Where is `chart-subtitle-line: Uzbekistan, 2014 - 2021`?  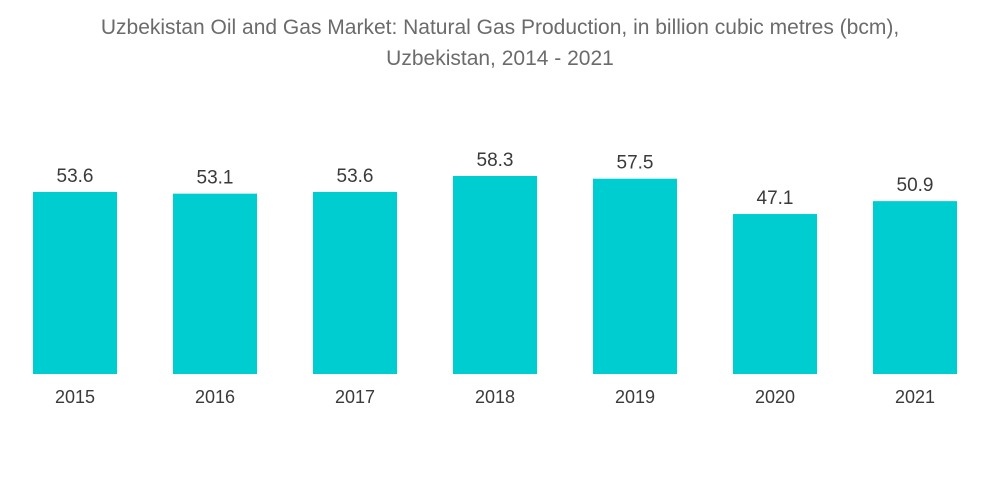 chart-subtitle-line: Uzbekistan, 2014 - 2021 is located at coordinates (500, 58).